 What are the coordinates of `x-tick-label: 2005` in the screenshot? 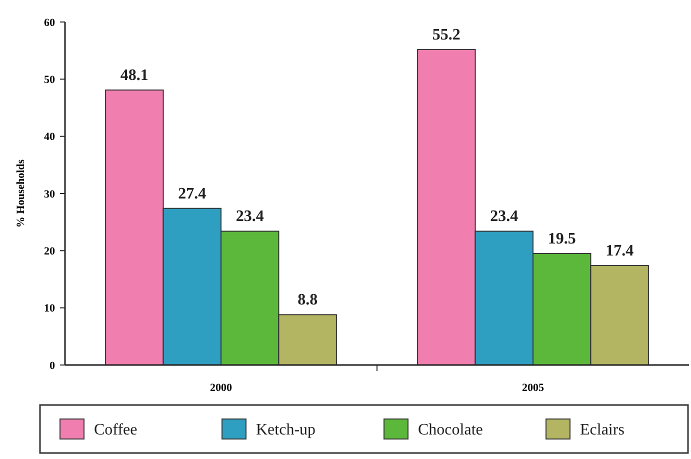 It's located at (533, 388).